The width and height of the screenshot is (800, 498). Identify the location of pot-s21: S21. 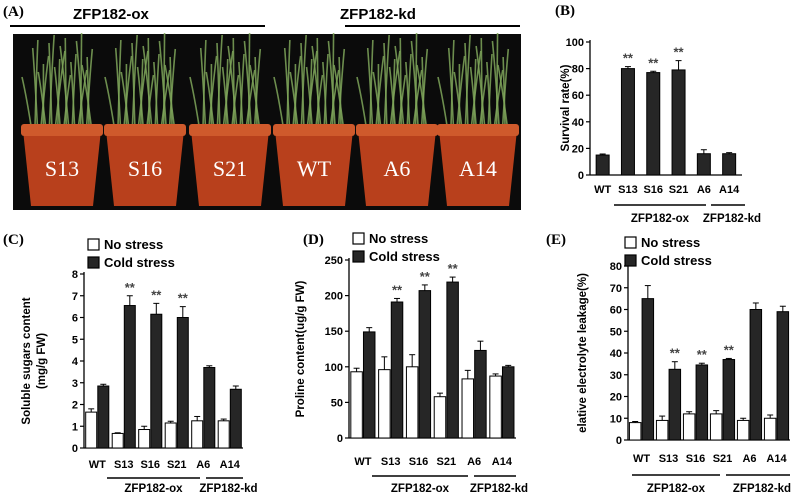
(230, 119).